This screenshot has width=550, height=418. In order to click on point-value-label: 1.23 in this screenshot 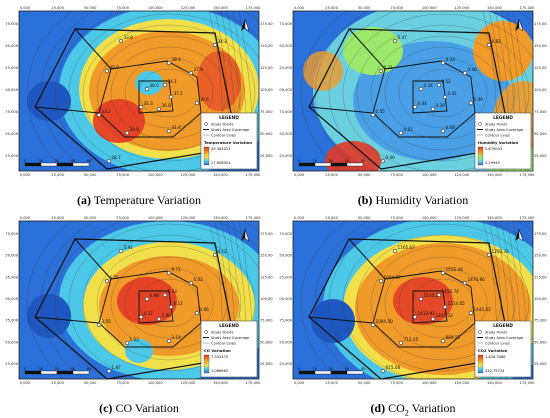, I will do `click(135, 339)`.